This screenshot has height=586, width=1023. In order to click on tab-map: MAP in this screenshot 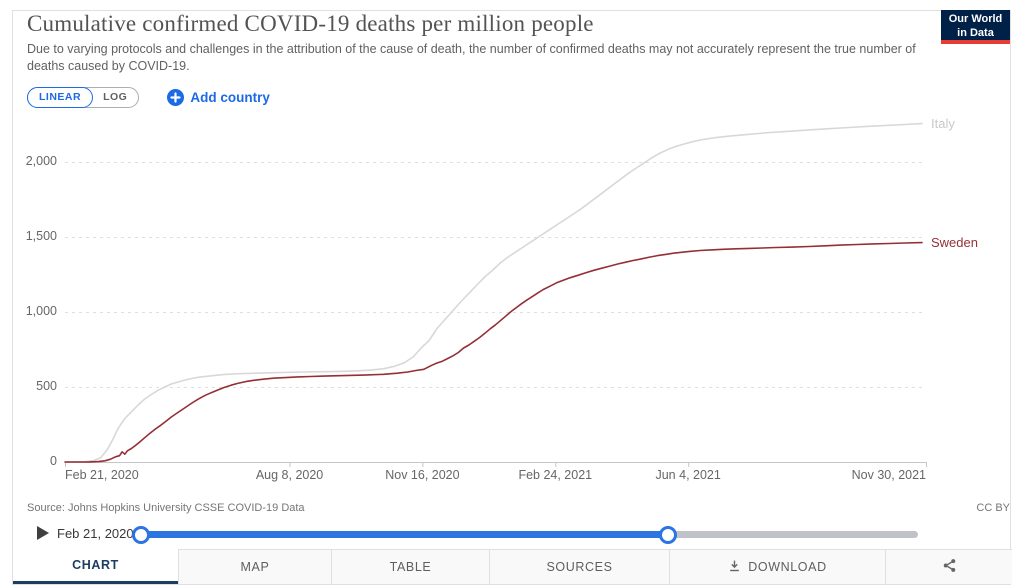, I will do `click(254, 566)`.